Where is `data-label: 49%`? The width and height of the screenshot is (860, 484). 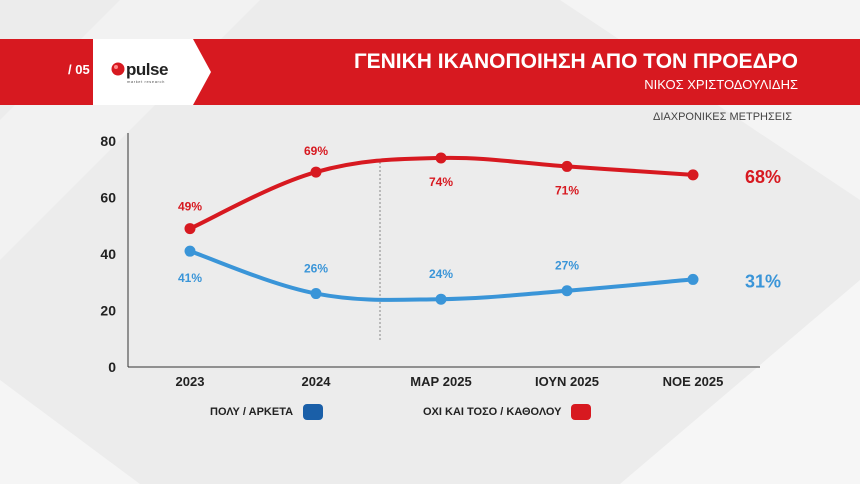 data-label: 49% is located at coordinates (190, 207).